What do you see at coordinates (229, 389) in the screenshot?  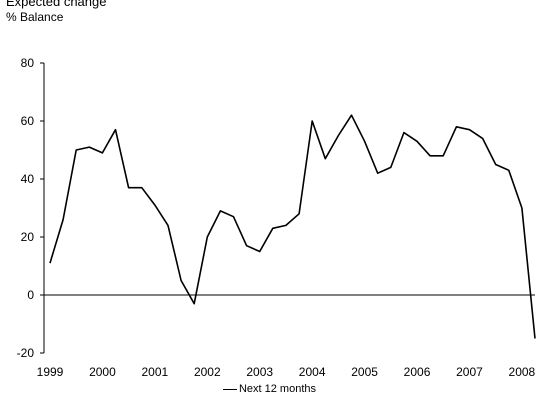 I see `legend-swatch` at bounding box center [229, 389].